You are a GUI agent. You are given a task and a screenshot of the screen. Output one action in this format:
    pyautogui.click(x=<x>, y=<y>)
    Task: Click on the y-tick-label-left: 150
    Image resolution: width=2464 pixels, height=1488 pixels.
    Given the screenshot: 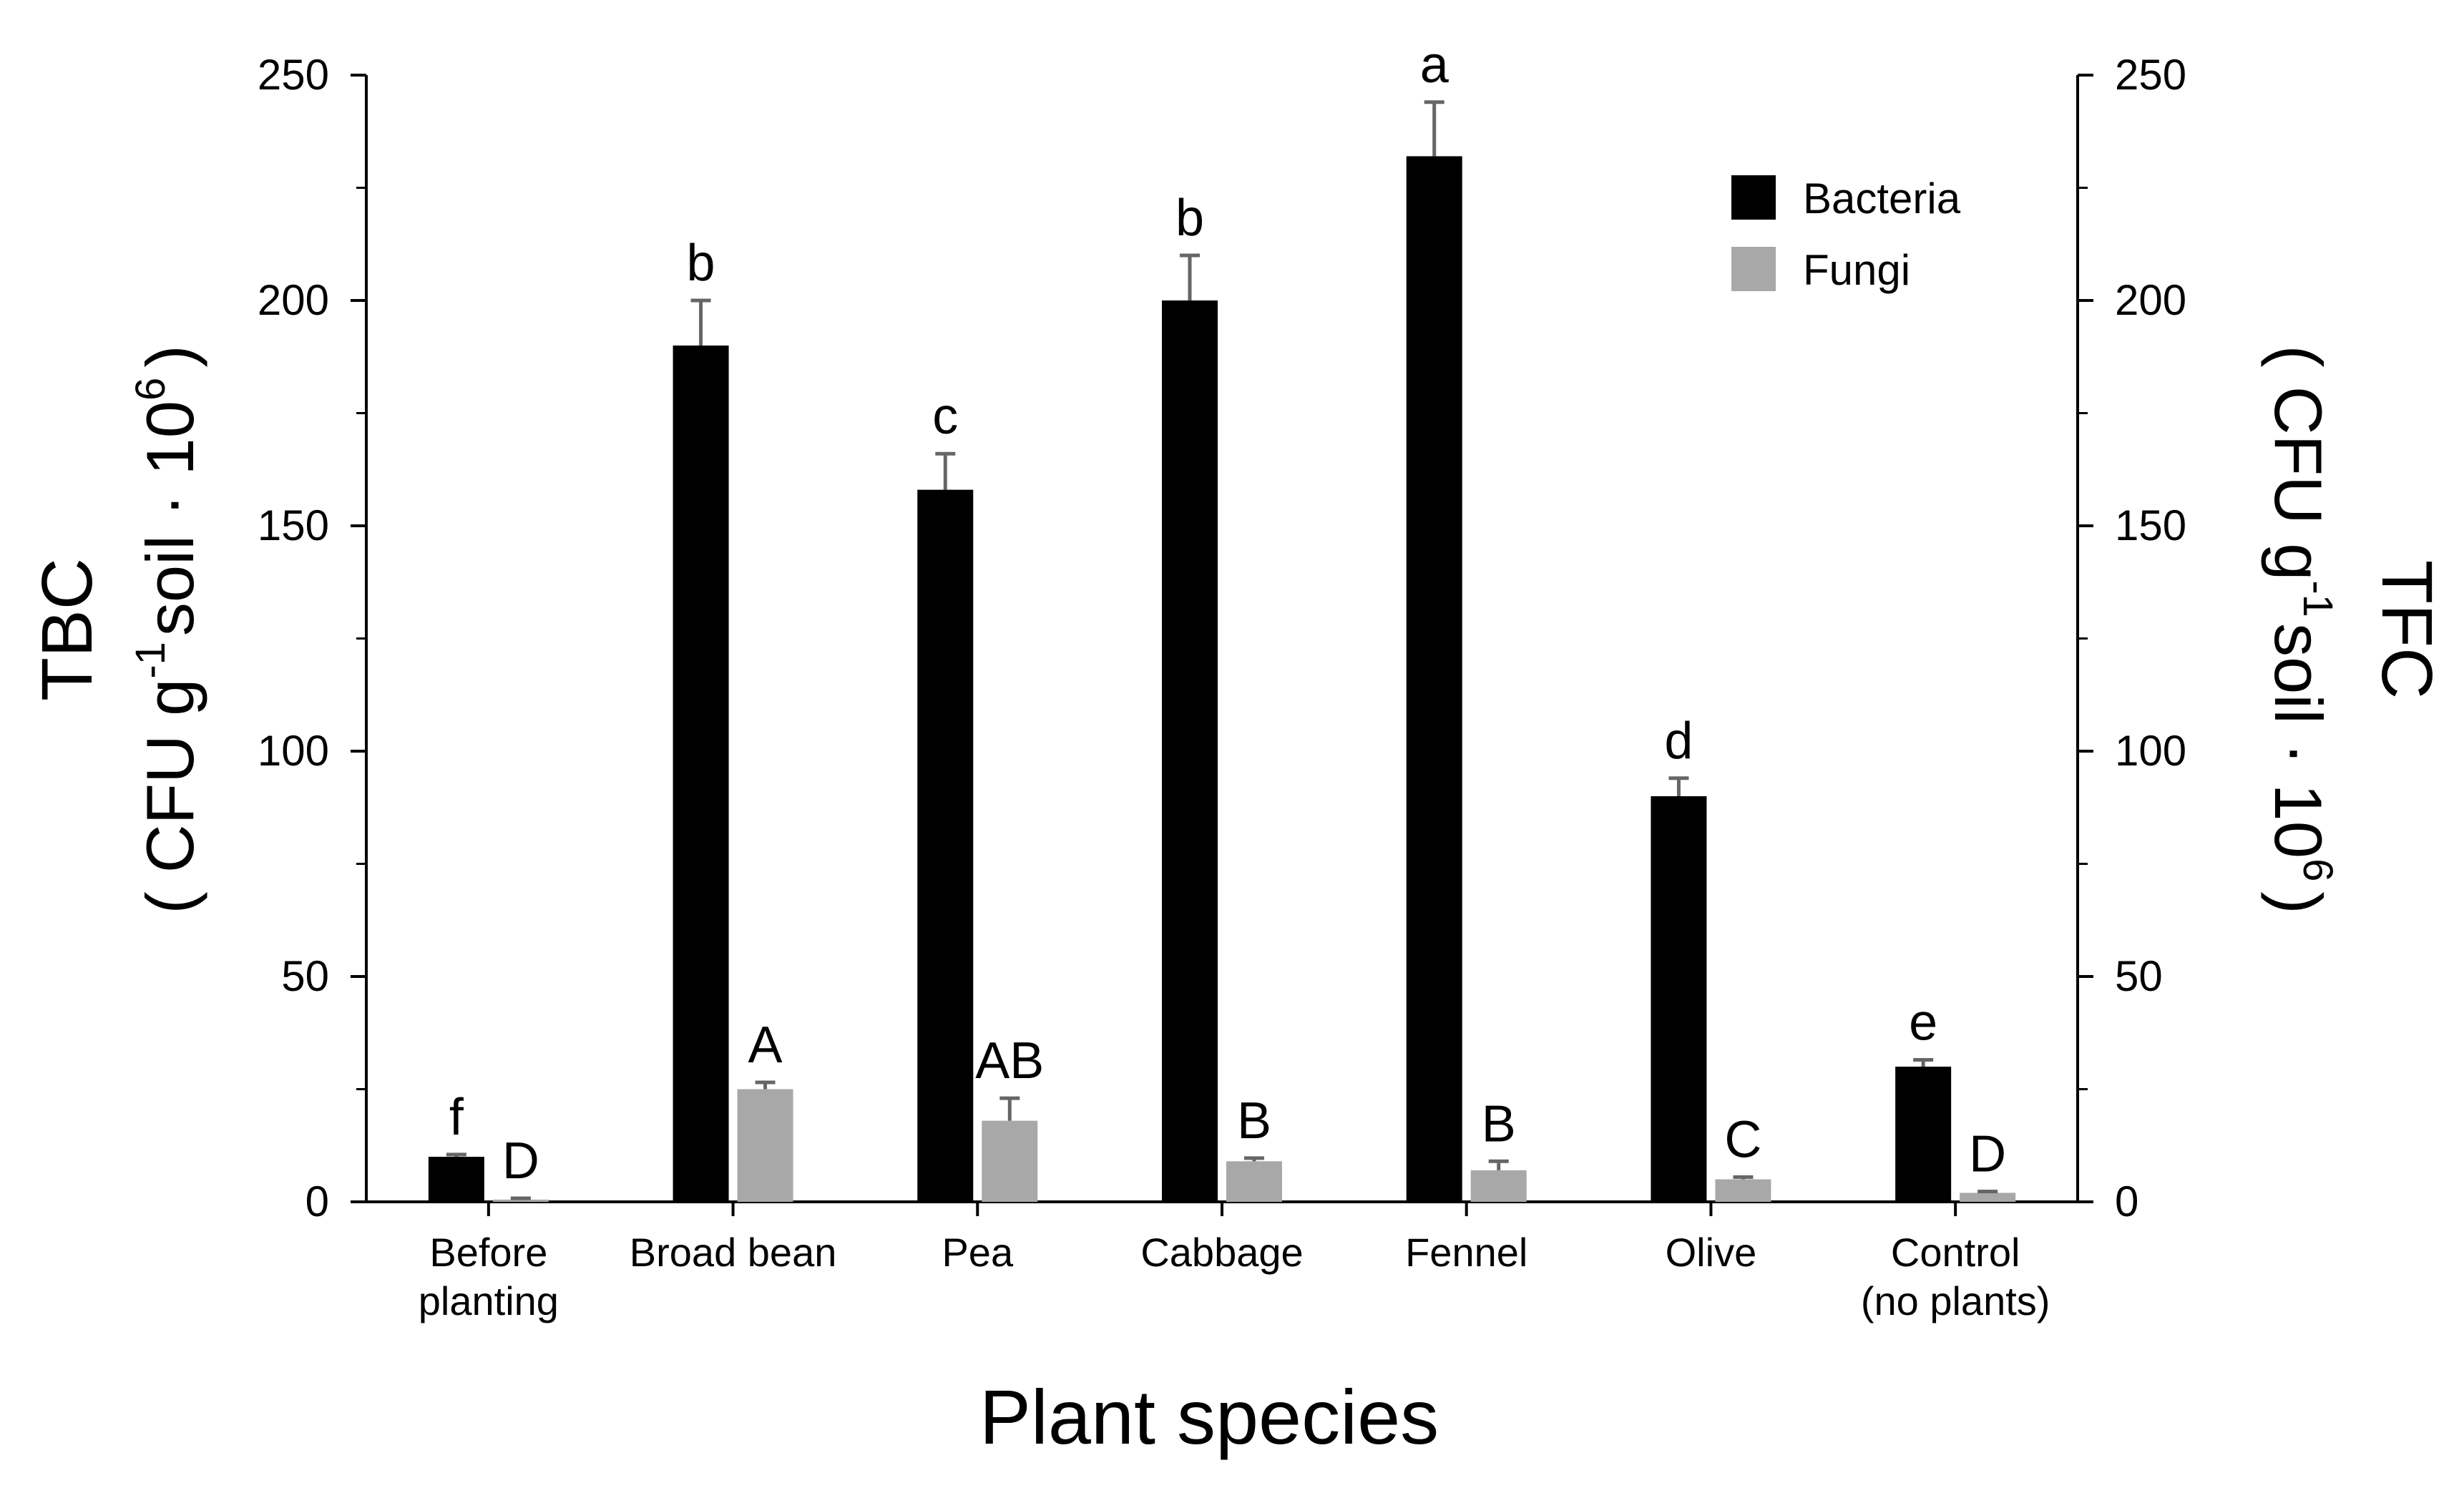 What is the action you would take?
    pyautogui.click(x=293, y=525)
    